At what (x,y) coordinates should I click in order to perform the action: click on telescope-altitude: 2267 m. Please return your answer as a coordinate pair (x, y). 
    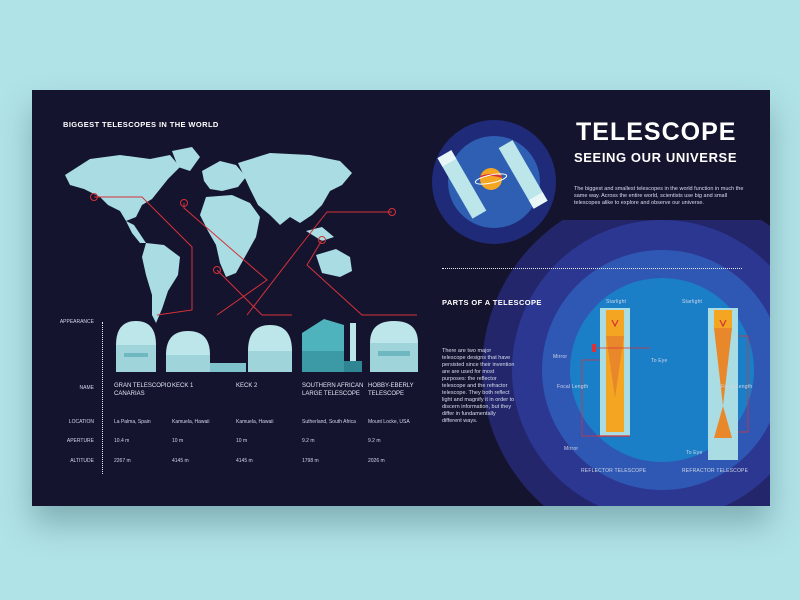
    Looking at the image, I should click on (122, 461).